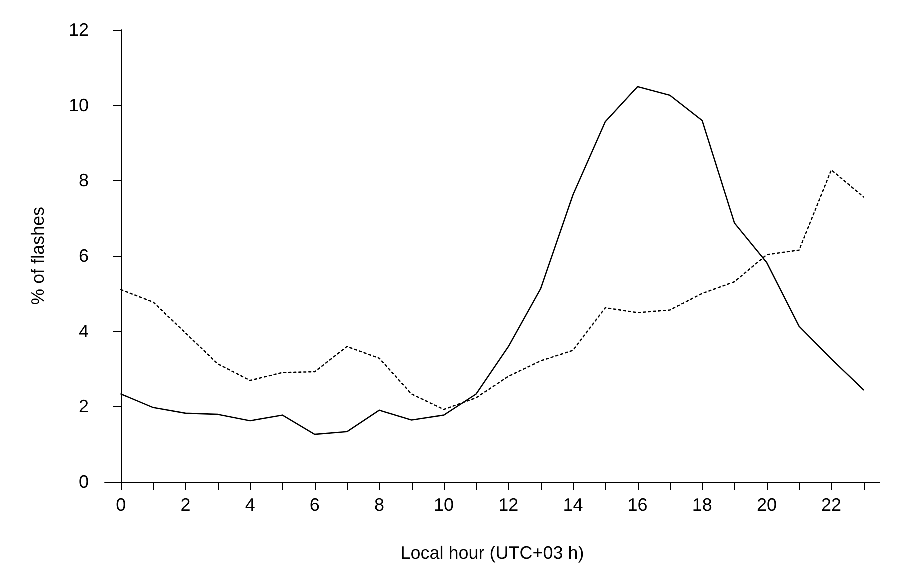 The image size is (898, 587). Describe the element at coordinates (83, 406) in the screenshot. I see `y-tick-label: 2` at that location.